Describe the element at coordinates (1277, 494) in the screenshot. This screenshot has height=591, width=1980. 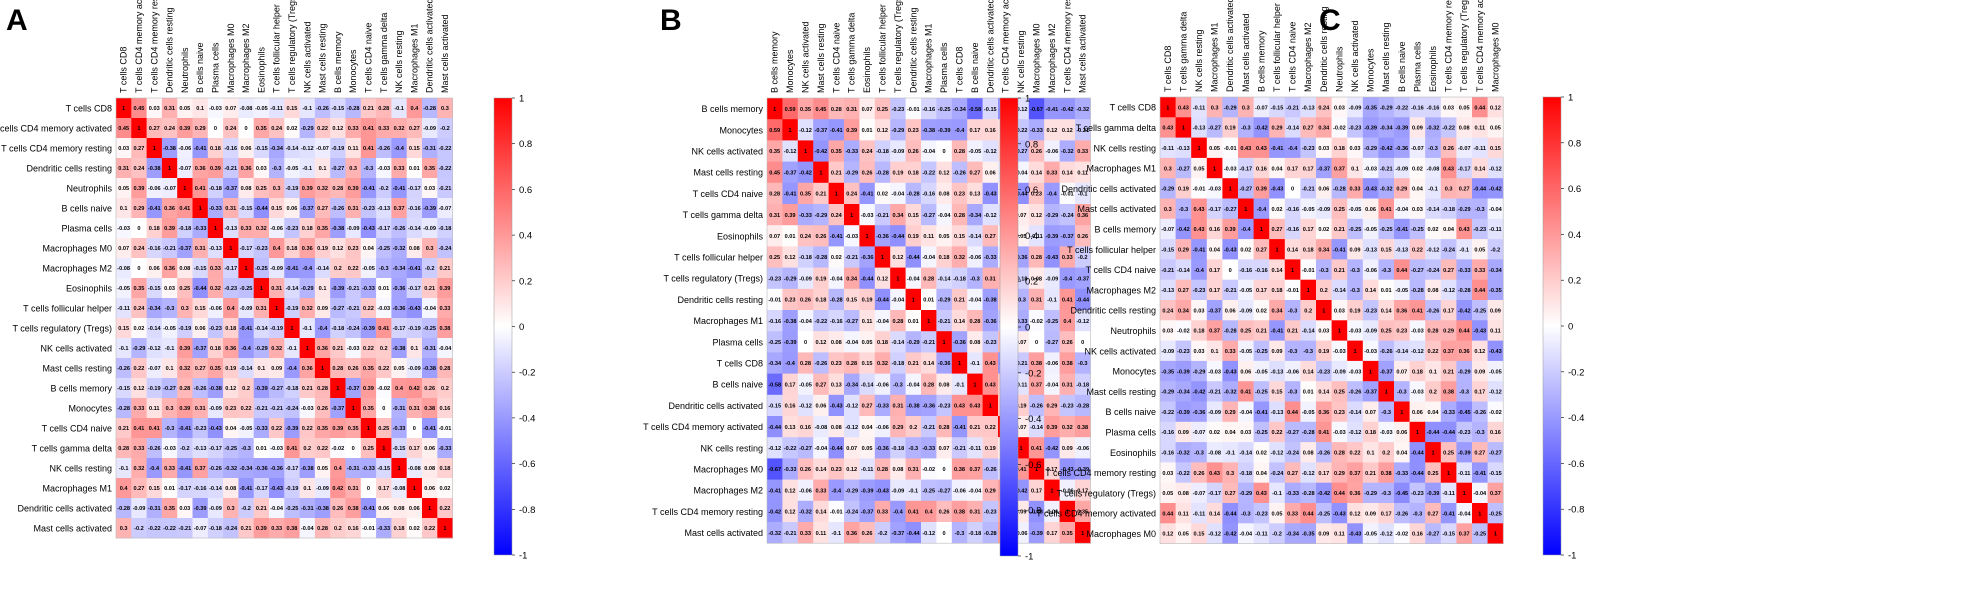
I see `cell-value-label: -0.1` at that location.